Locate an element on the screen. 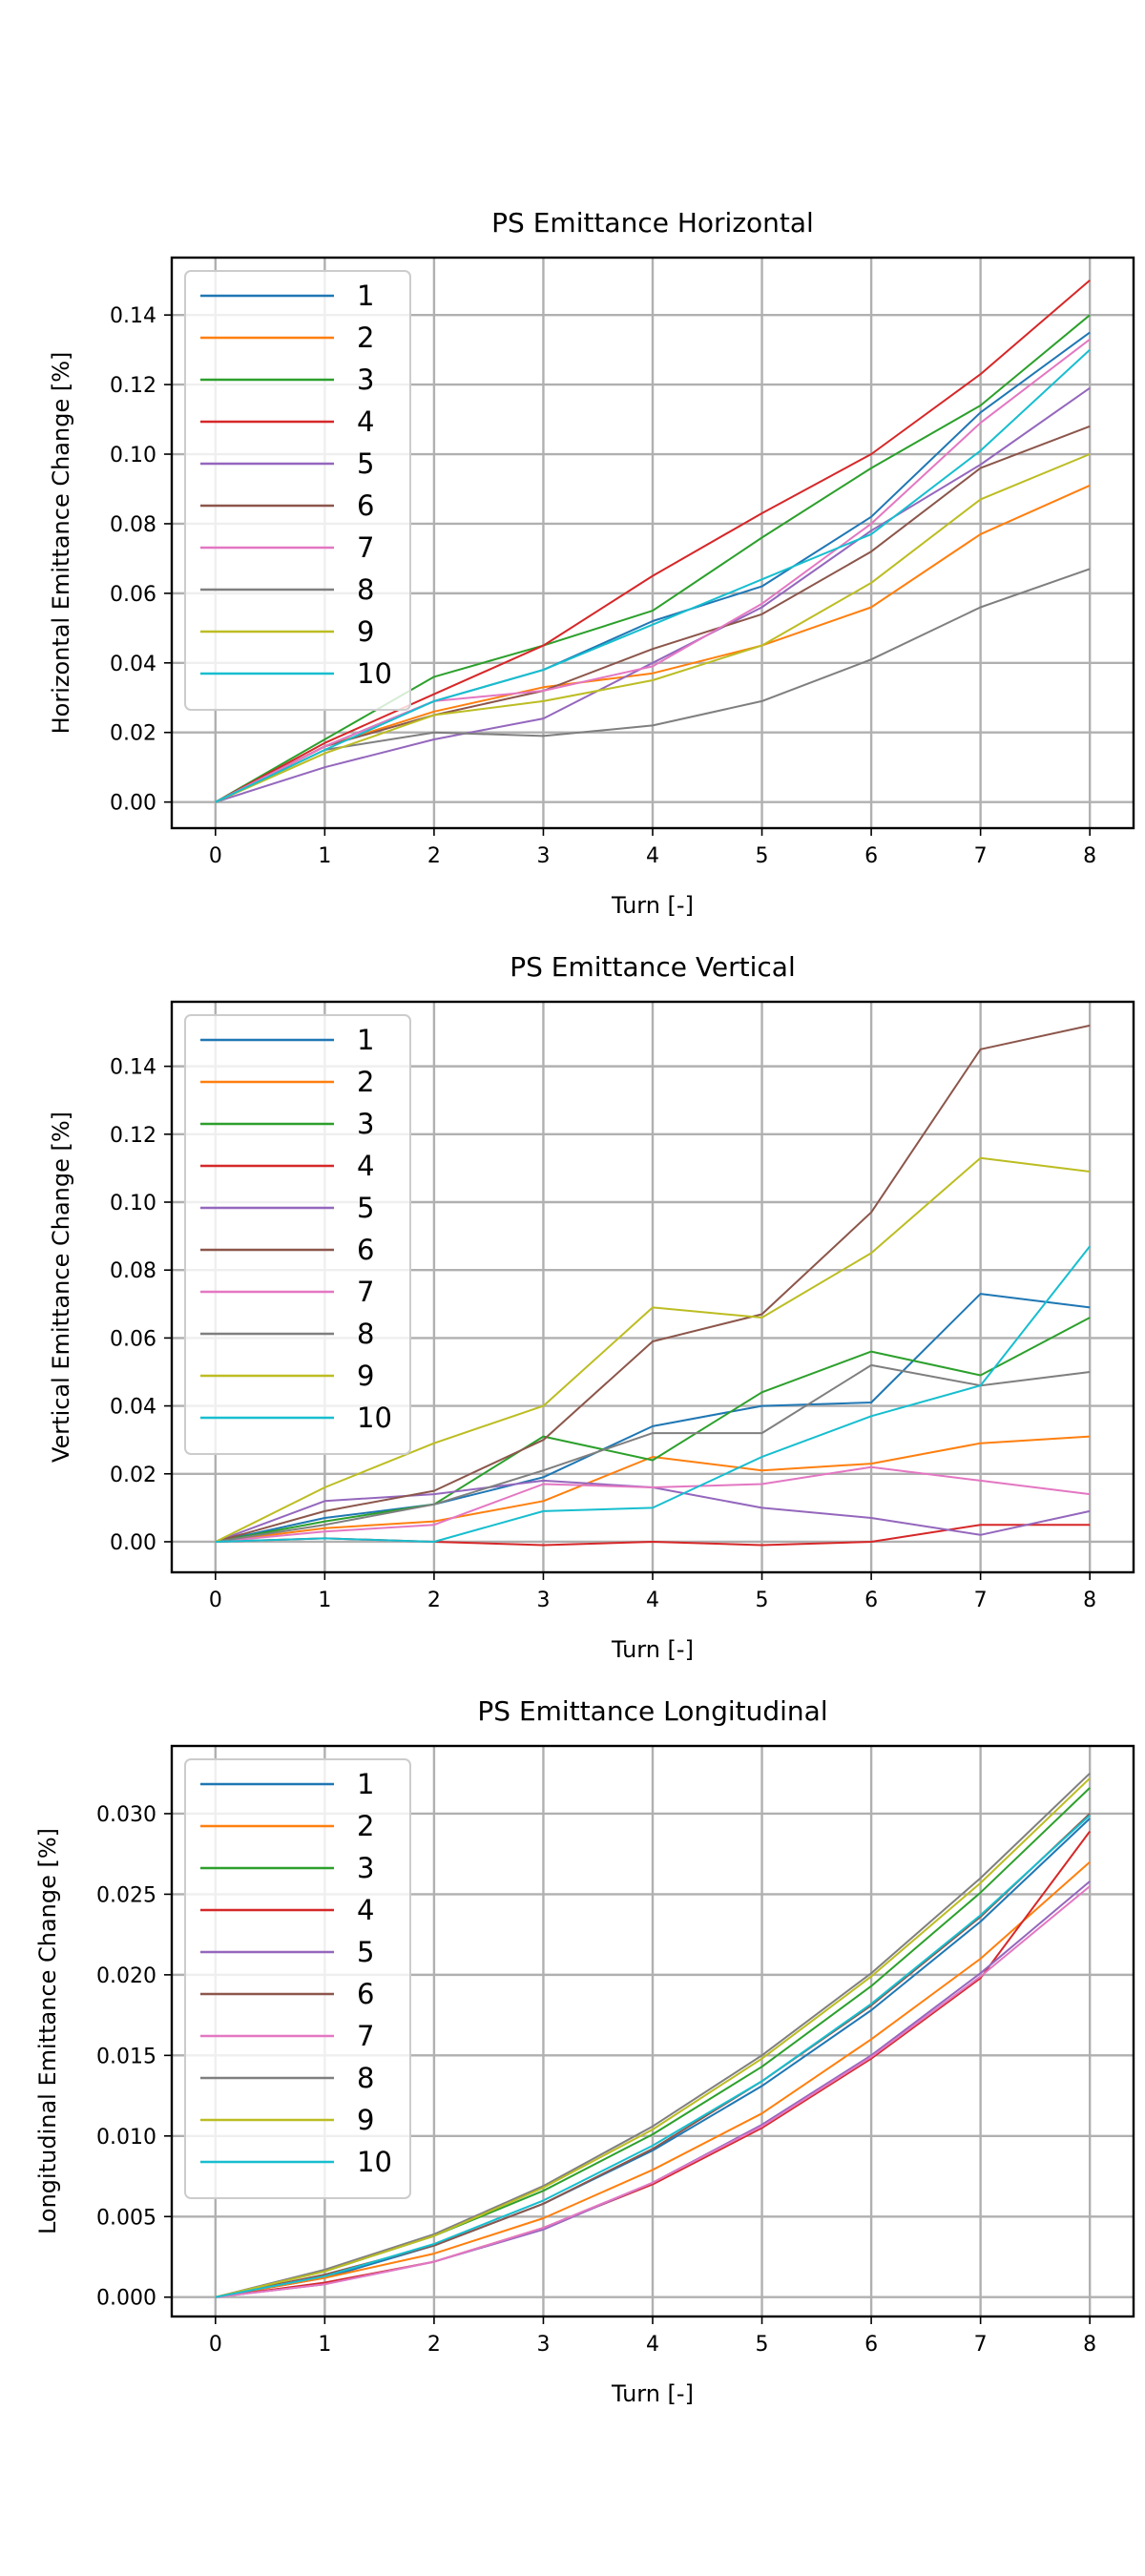 This screenshot has width=1145, height=2576. y-axis-label: Vertical Emittance Change [%] is located at coordinates (61, 1287).